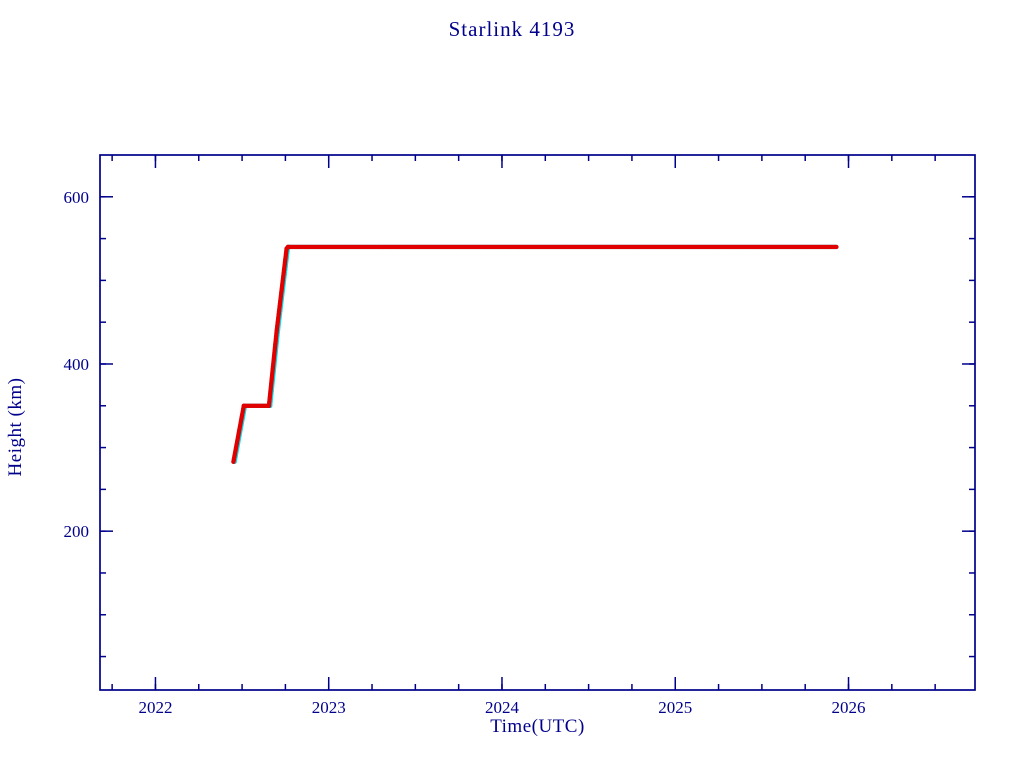  I want to click on svg-text: 600, so click(77, 197).